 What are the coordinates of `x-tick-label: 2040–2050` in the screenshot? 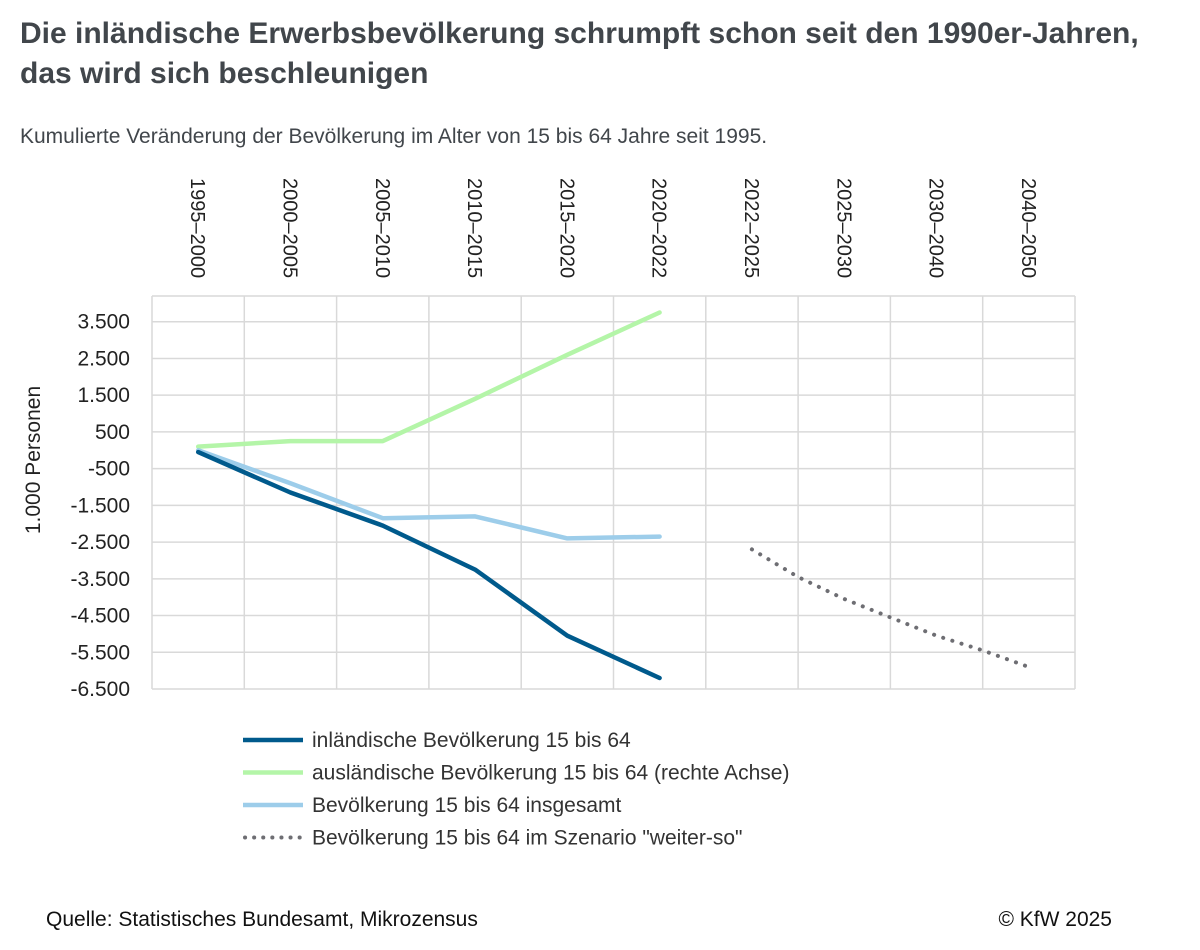 It's located at (1028, 228).